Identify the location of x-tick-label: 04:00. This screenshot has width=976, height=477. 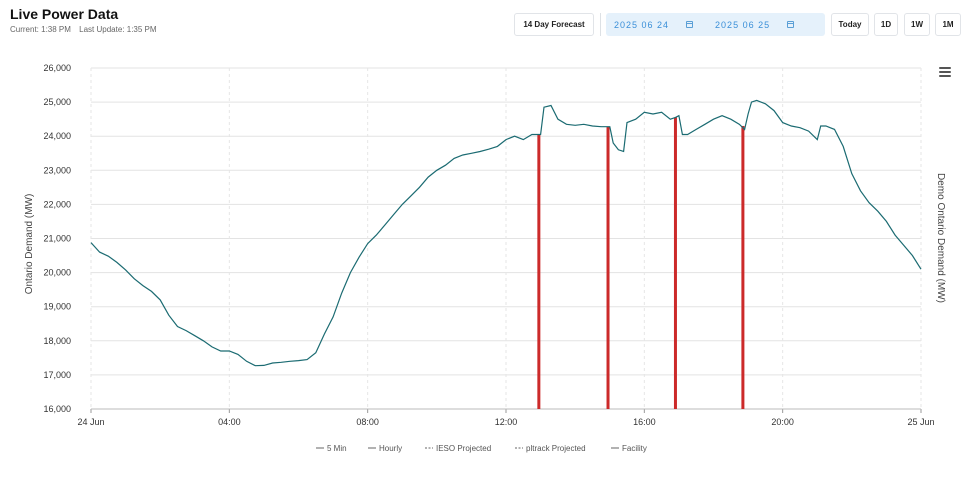
(229, 422).